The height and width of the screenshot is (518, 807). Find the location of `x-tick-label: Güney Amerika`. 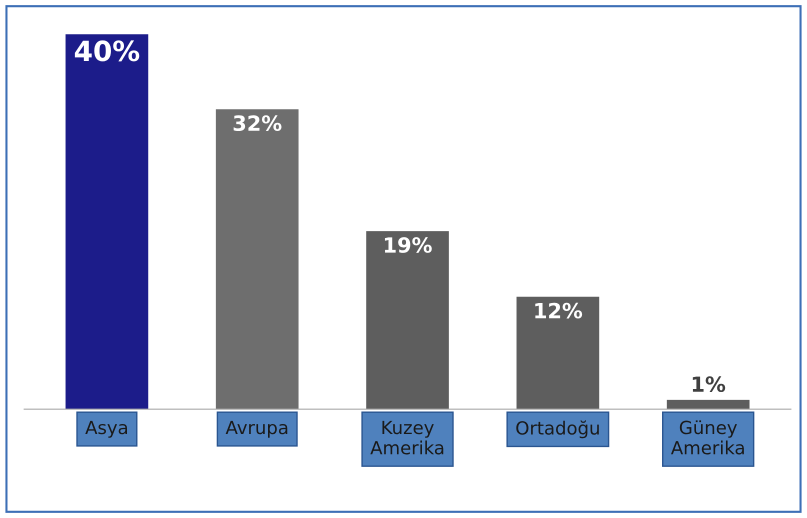

x-tick-label: Güney Amerika is located at coordinates (707, 437).